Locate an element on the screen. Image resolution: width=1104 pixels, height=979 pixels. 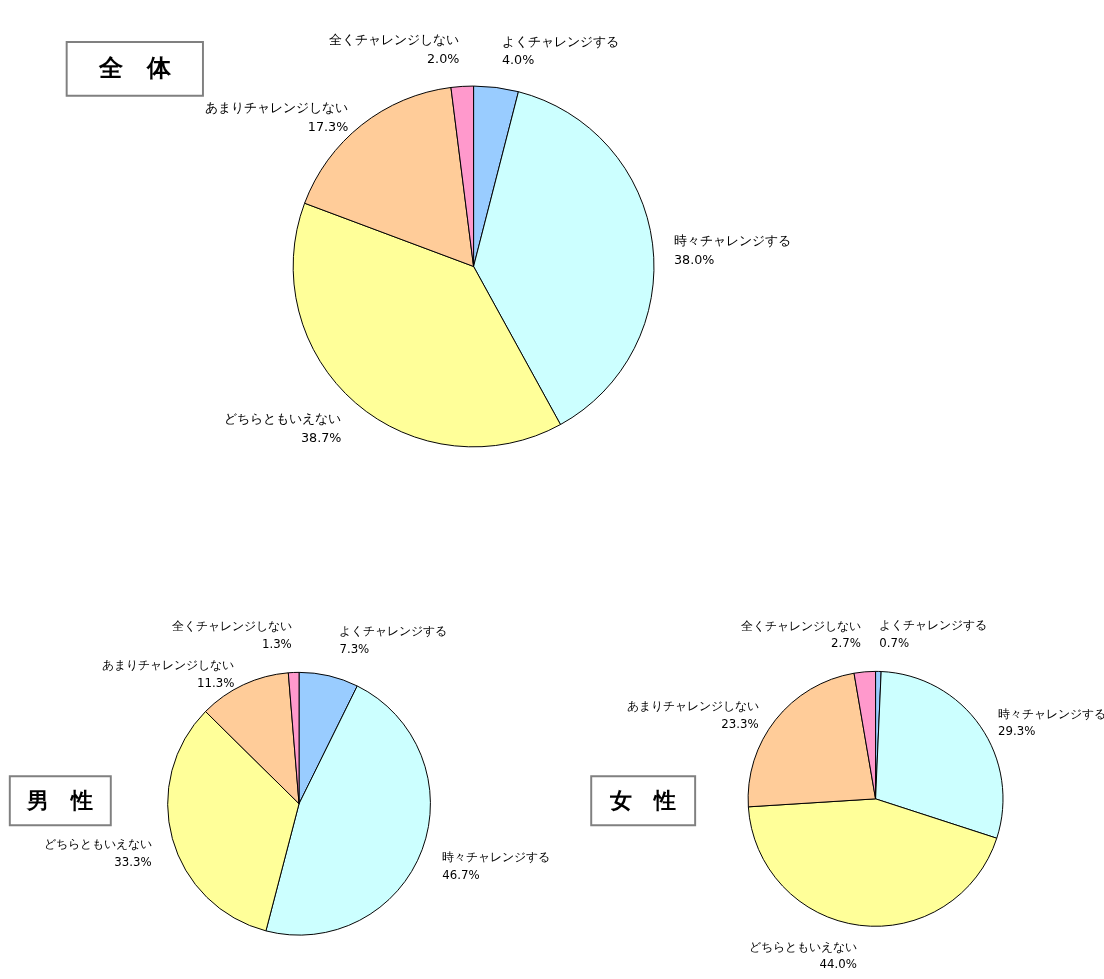
data-label: 38.0% is located at coordinates (694, 259).